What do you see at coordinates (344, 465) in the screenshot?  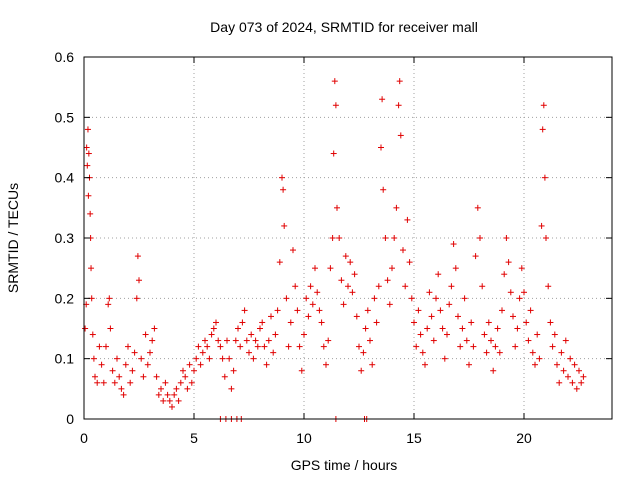 I see `x-axis-label: GPS time / hours` at bounding box center [344, 465].